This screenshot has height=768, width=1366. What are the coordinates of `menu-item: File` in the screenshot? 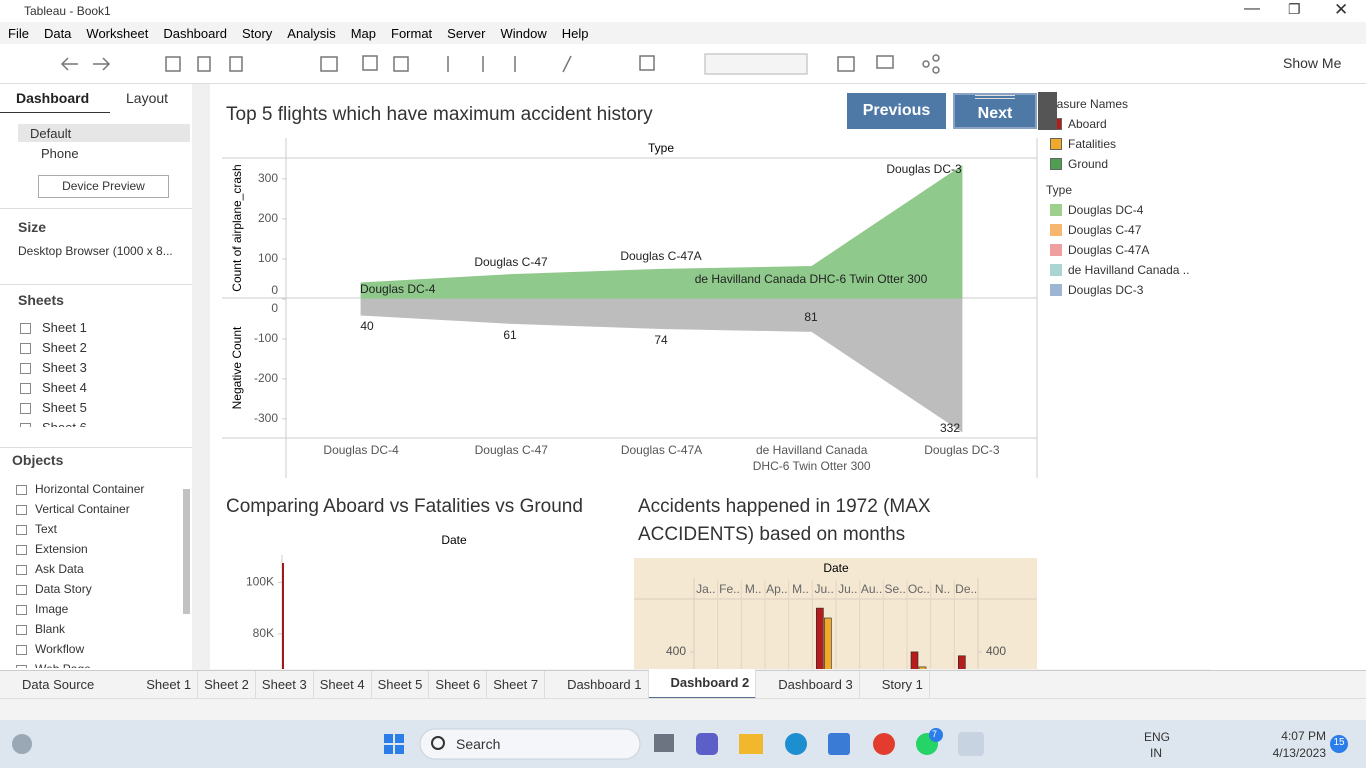 It's located at (18, 33).